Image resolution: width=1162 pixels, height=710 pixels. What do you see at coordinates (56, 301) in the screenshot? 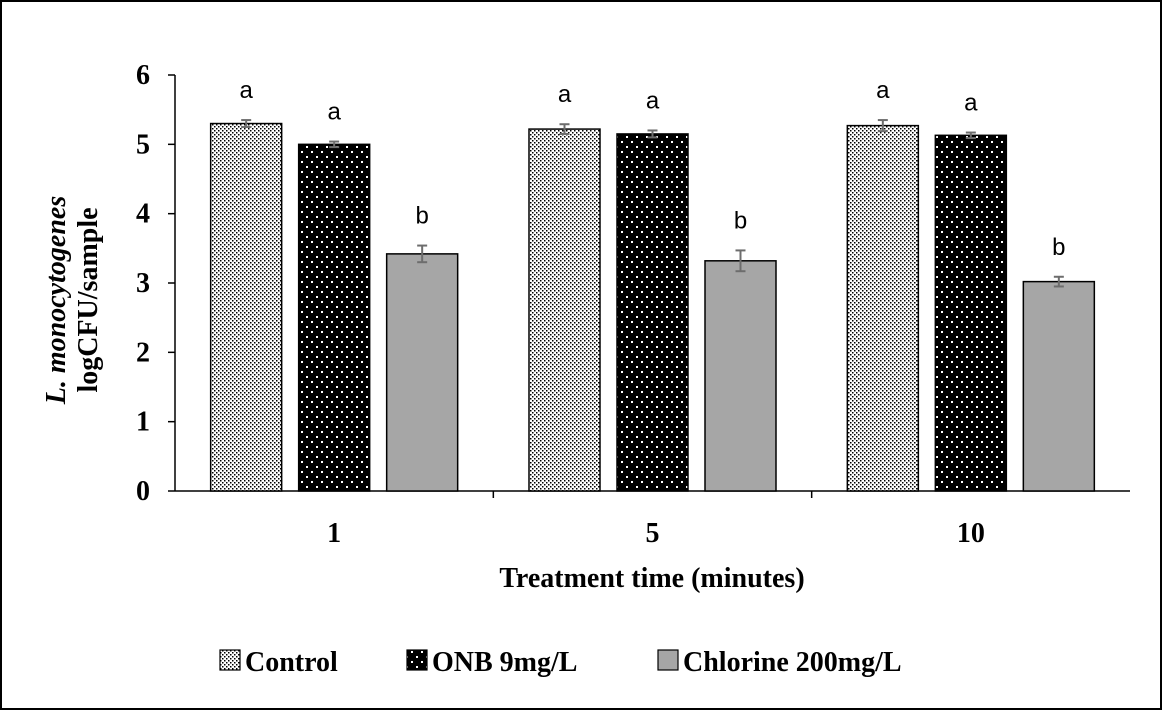
I see `y-axis-label-organism: L. monocytogenes` at bounding box center [56, 301].